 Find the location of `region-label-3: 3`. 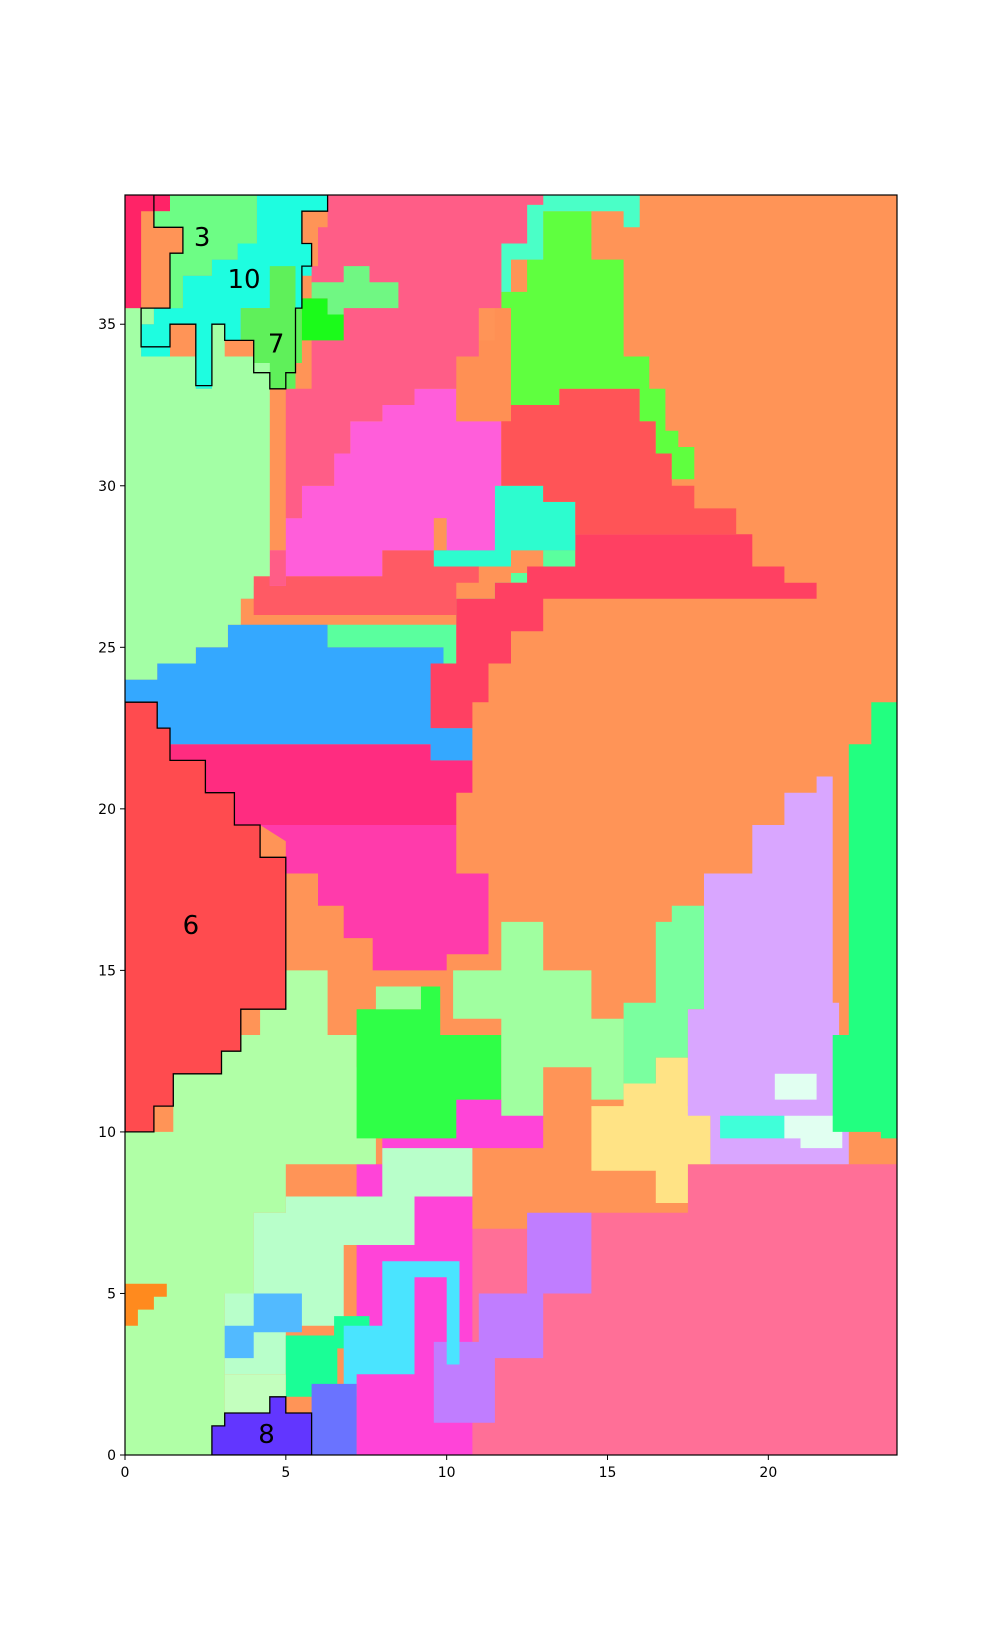

region-label-3: 3 is located at coordinates (202, 238).